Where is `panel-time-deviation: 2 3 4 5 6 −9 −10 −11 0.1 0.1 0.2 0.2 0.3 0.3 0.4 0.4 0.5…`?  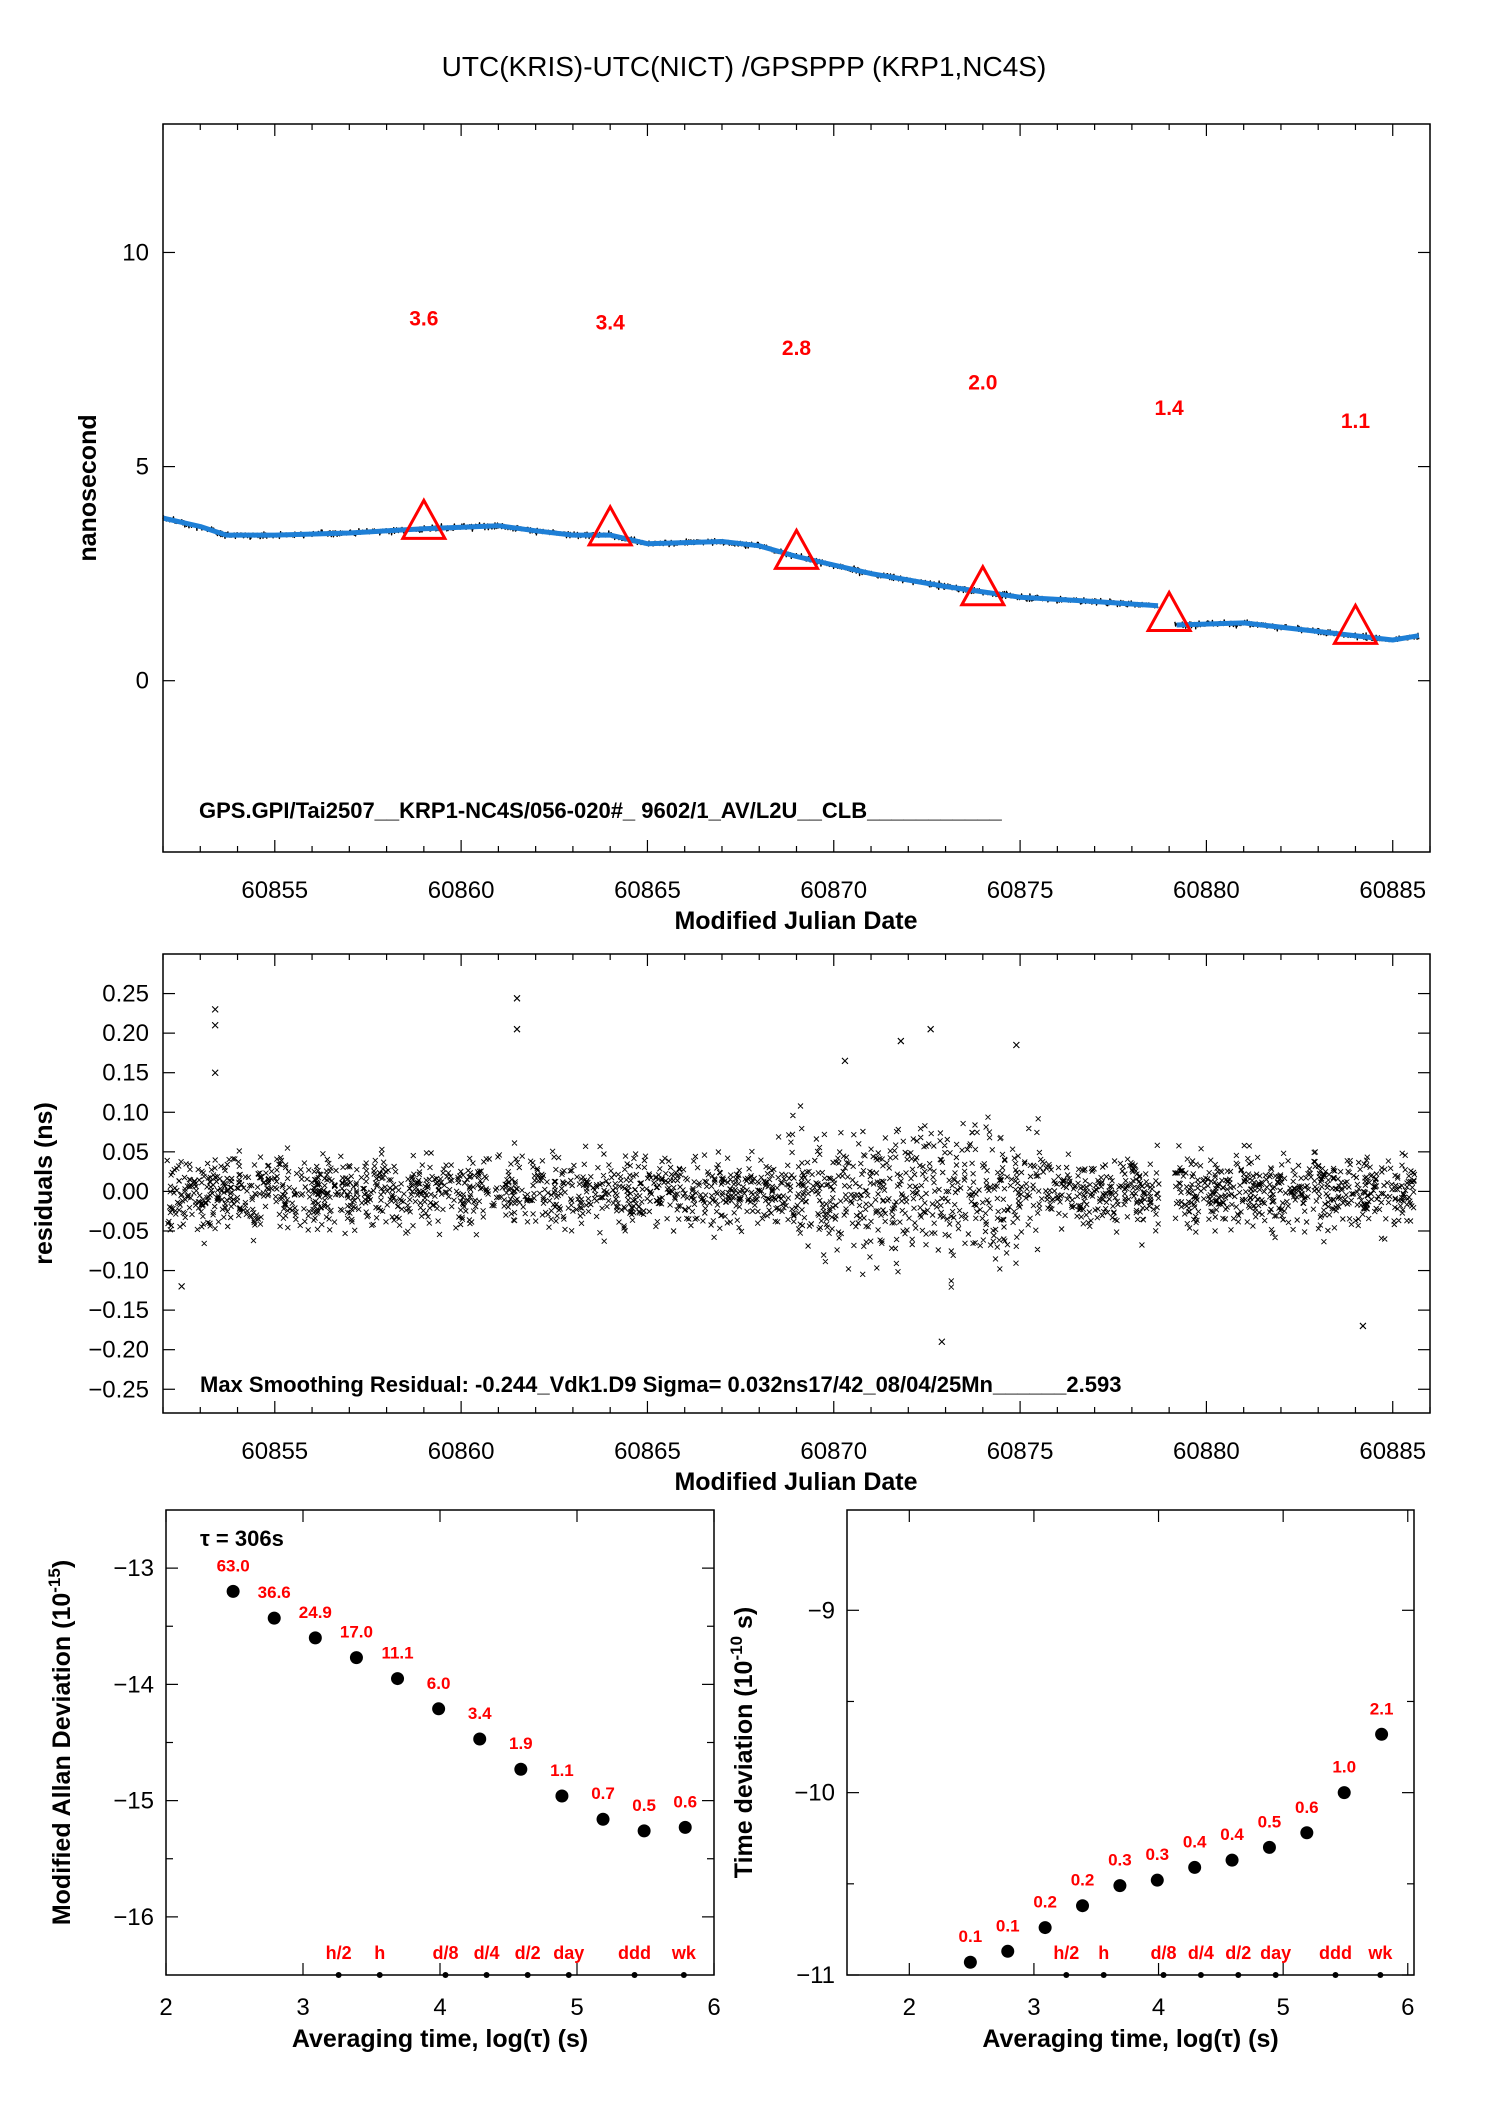
panel-time-deviation: 2 3 4 5 6 −9 −10 −11 0.1 0.1 0.2 0.2 0.3 0.3 0.4 0.4 0.5… is located at coordinates (1071, 1781).